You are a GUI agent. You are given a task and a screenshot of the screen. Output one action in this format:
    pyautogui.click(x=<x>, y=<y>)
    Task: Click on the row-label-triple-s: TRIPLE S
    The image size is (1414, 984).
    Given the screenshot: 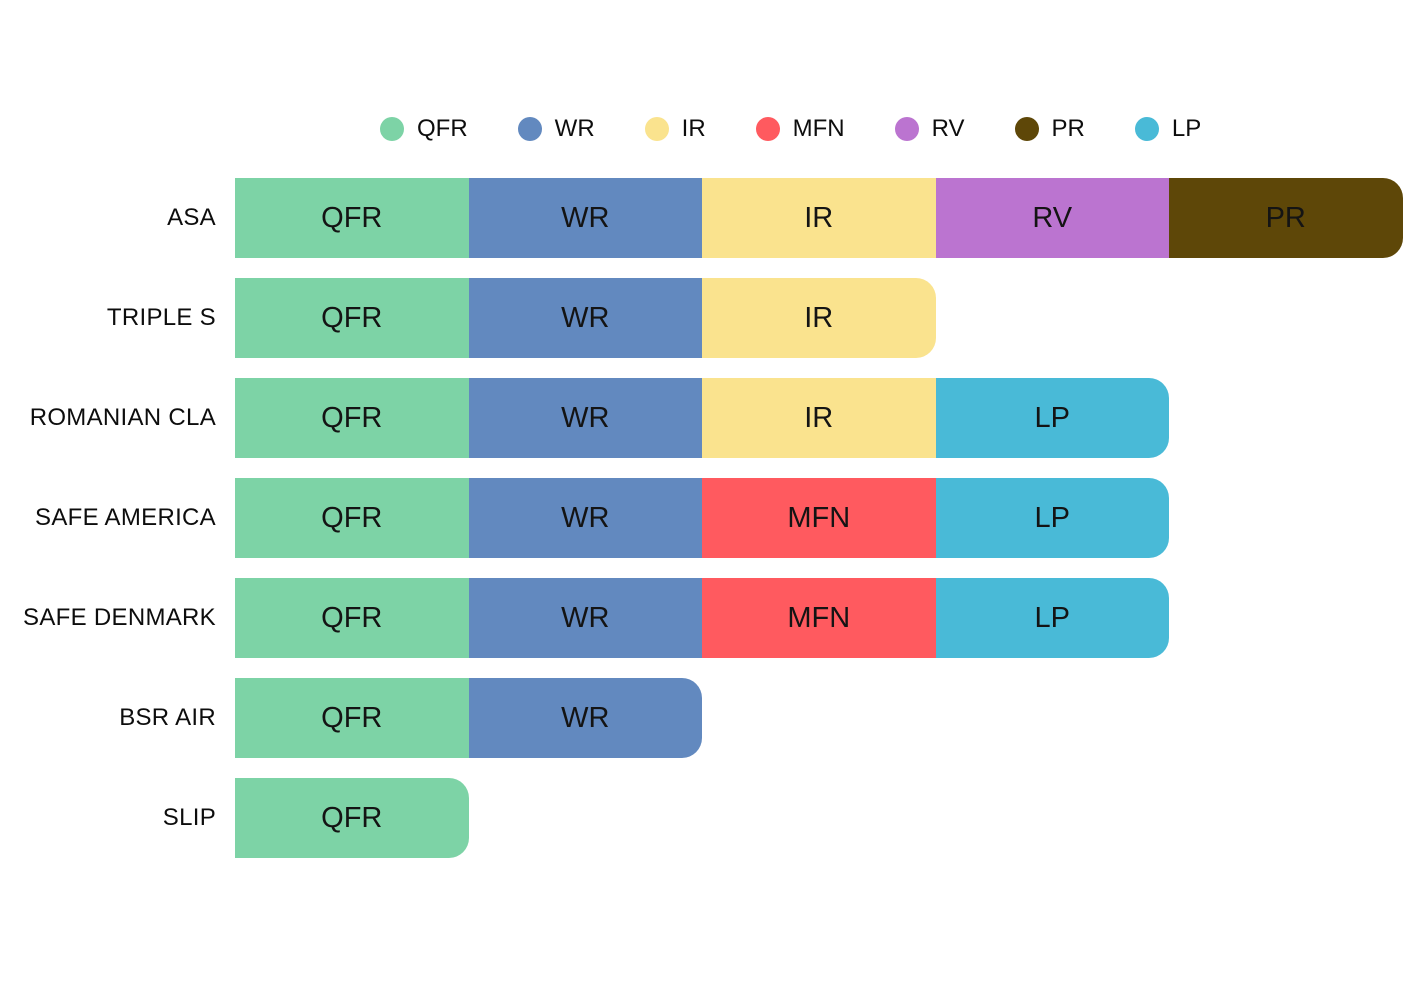 What is the action you would take?
    pyautogui.click(x=161, y=317)
    